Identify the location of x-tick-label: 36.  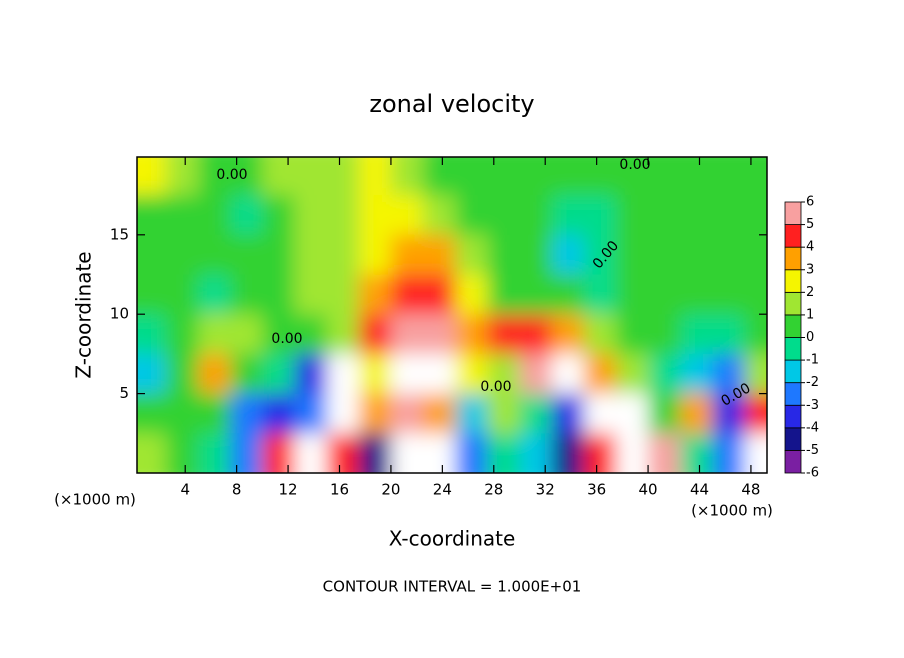
(596, 490).